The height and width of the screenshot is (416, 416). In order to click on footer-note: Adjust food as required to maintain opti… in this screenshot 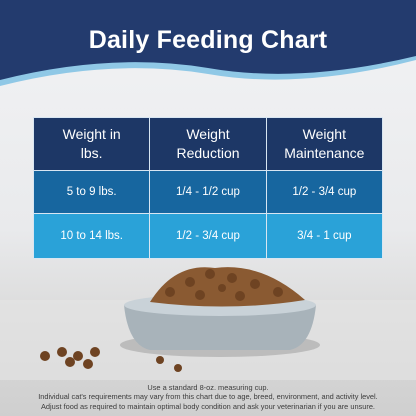, I will do `click(207, 406)`.